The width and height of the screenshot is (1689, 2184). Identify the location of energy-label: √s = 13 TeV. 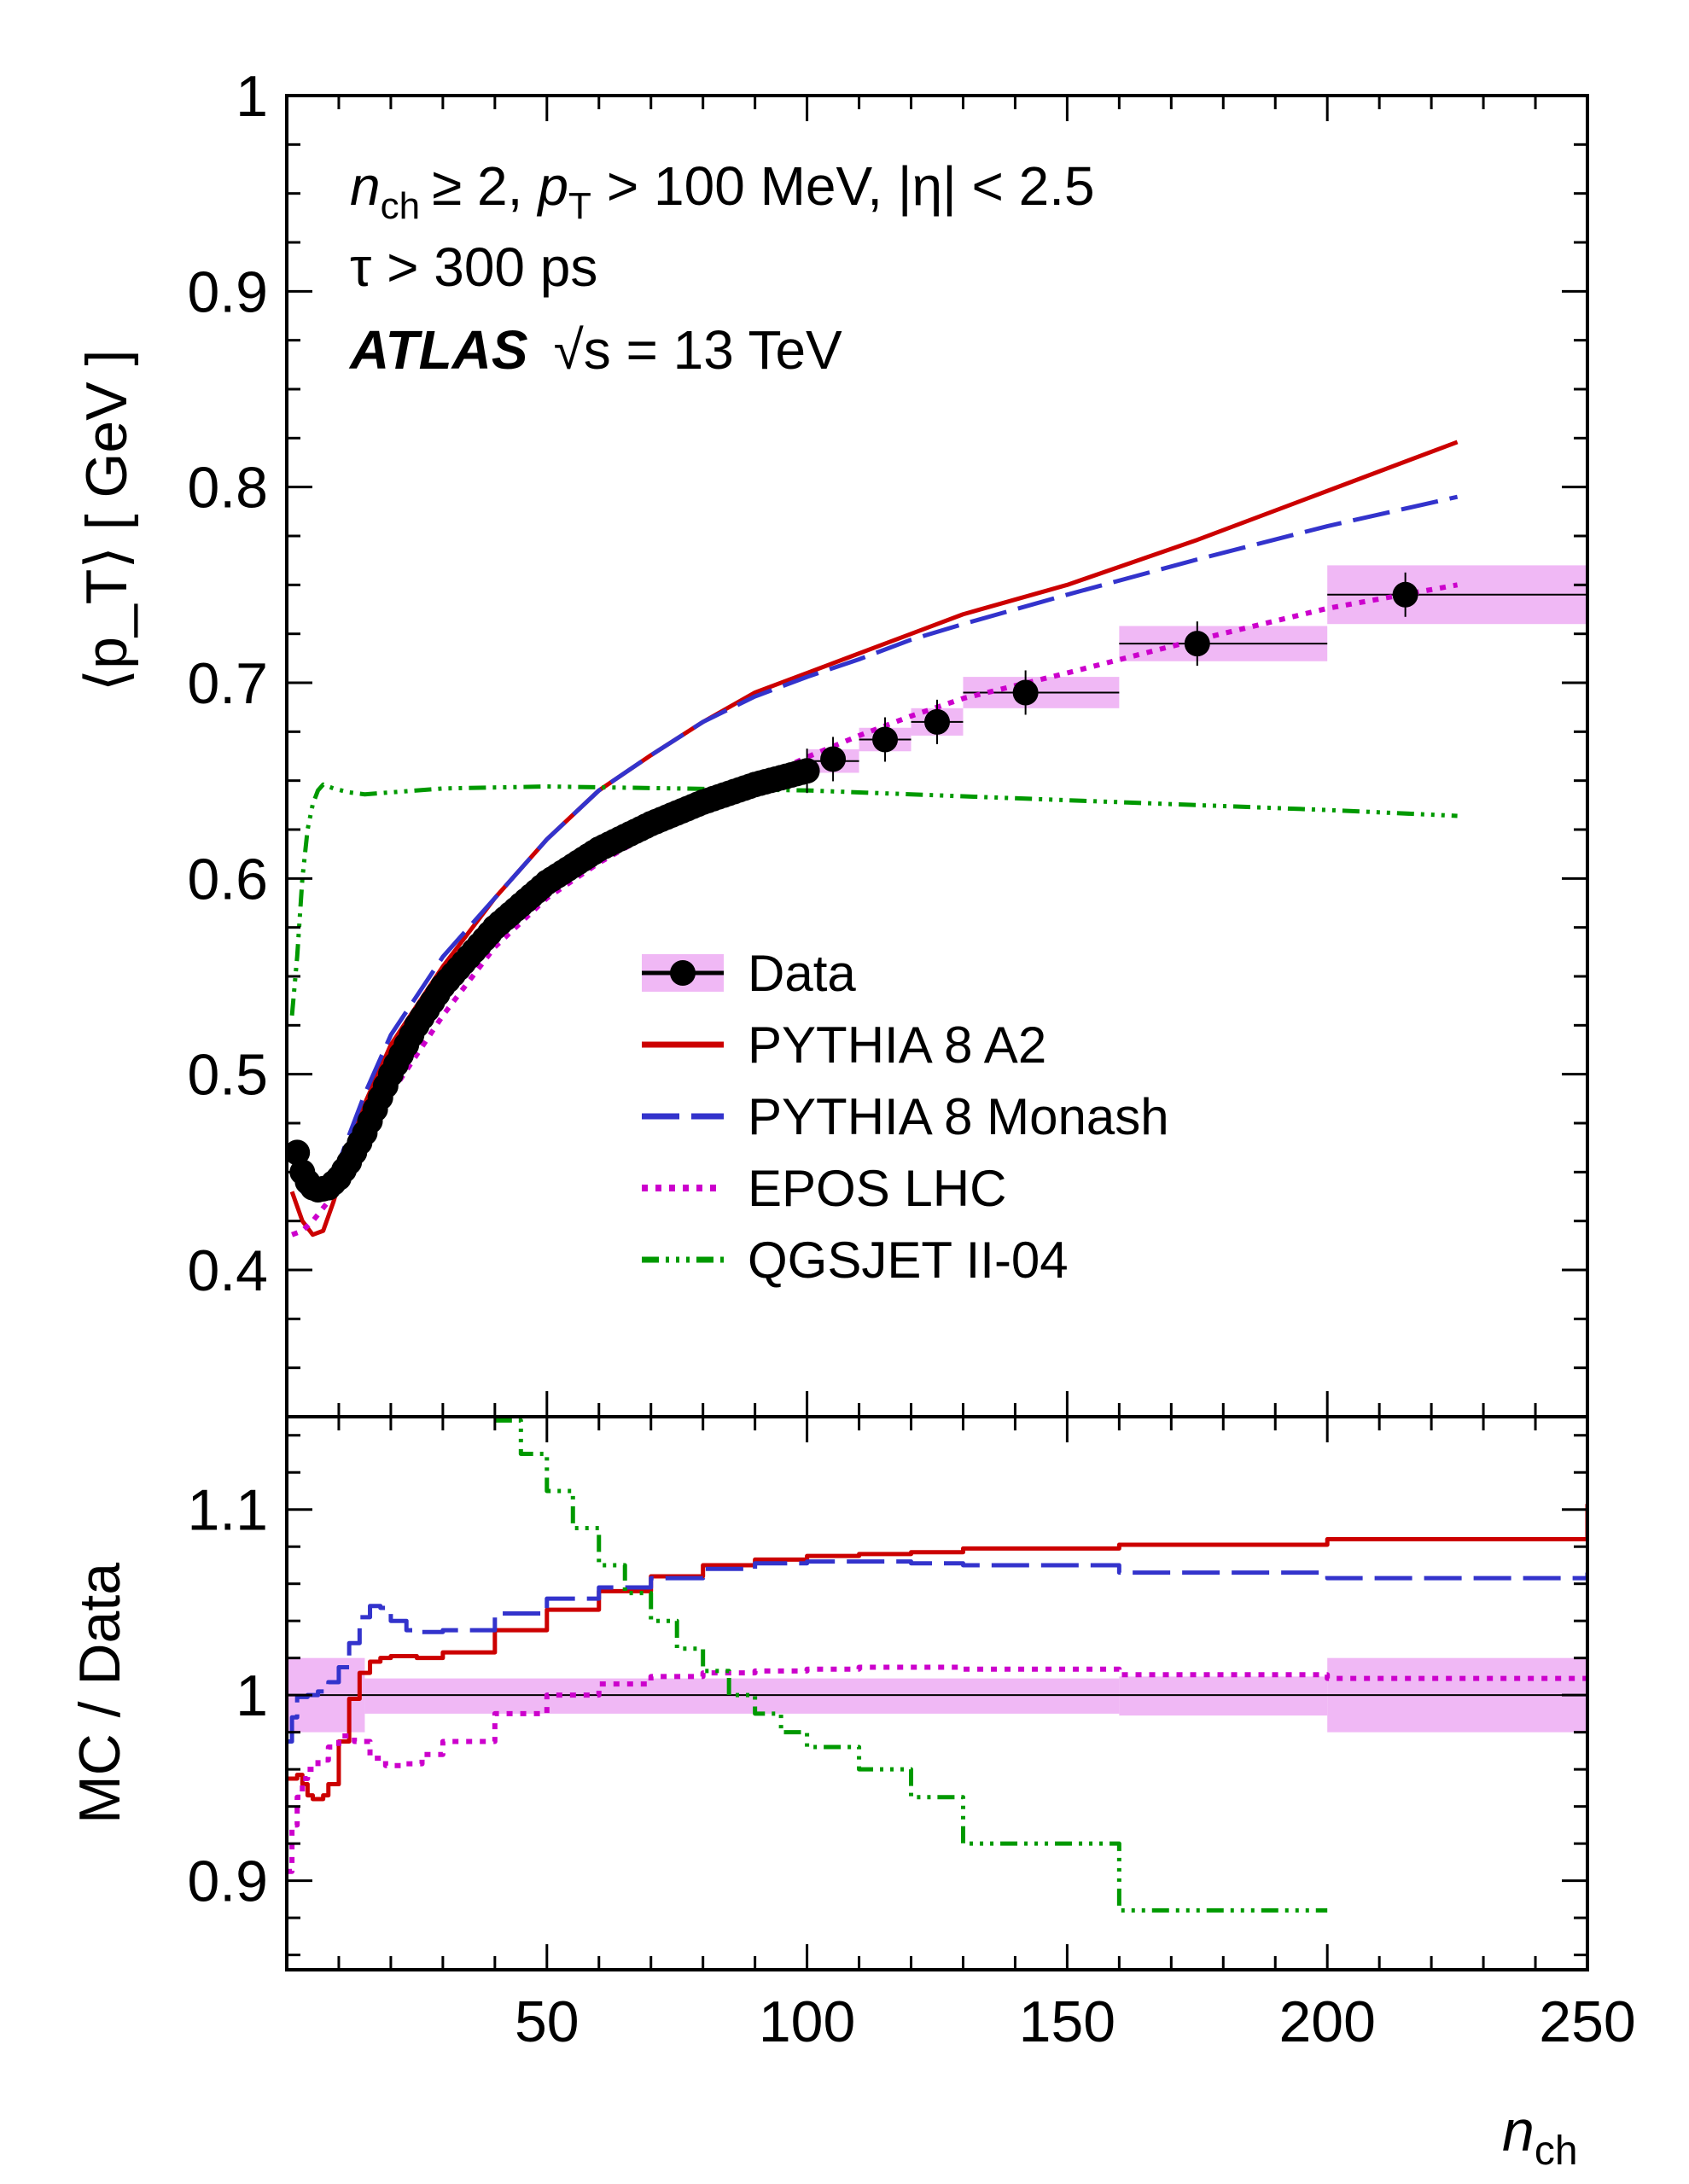
(698, 350).